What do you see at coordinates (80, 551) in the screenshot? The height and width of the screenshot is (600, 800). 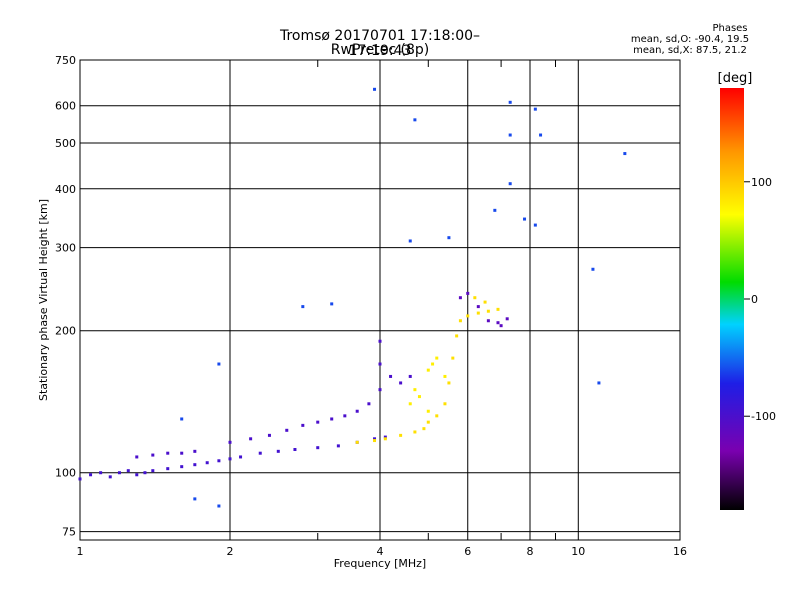 I see `x-tick-label: 1` at bounding box center [80, 551].